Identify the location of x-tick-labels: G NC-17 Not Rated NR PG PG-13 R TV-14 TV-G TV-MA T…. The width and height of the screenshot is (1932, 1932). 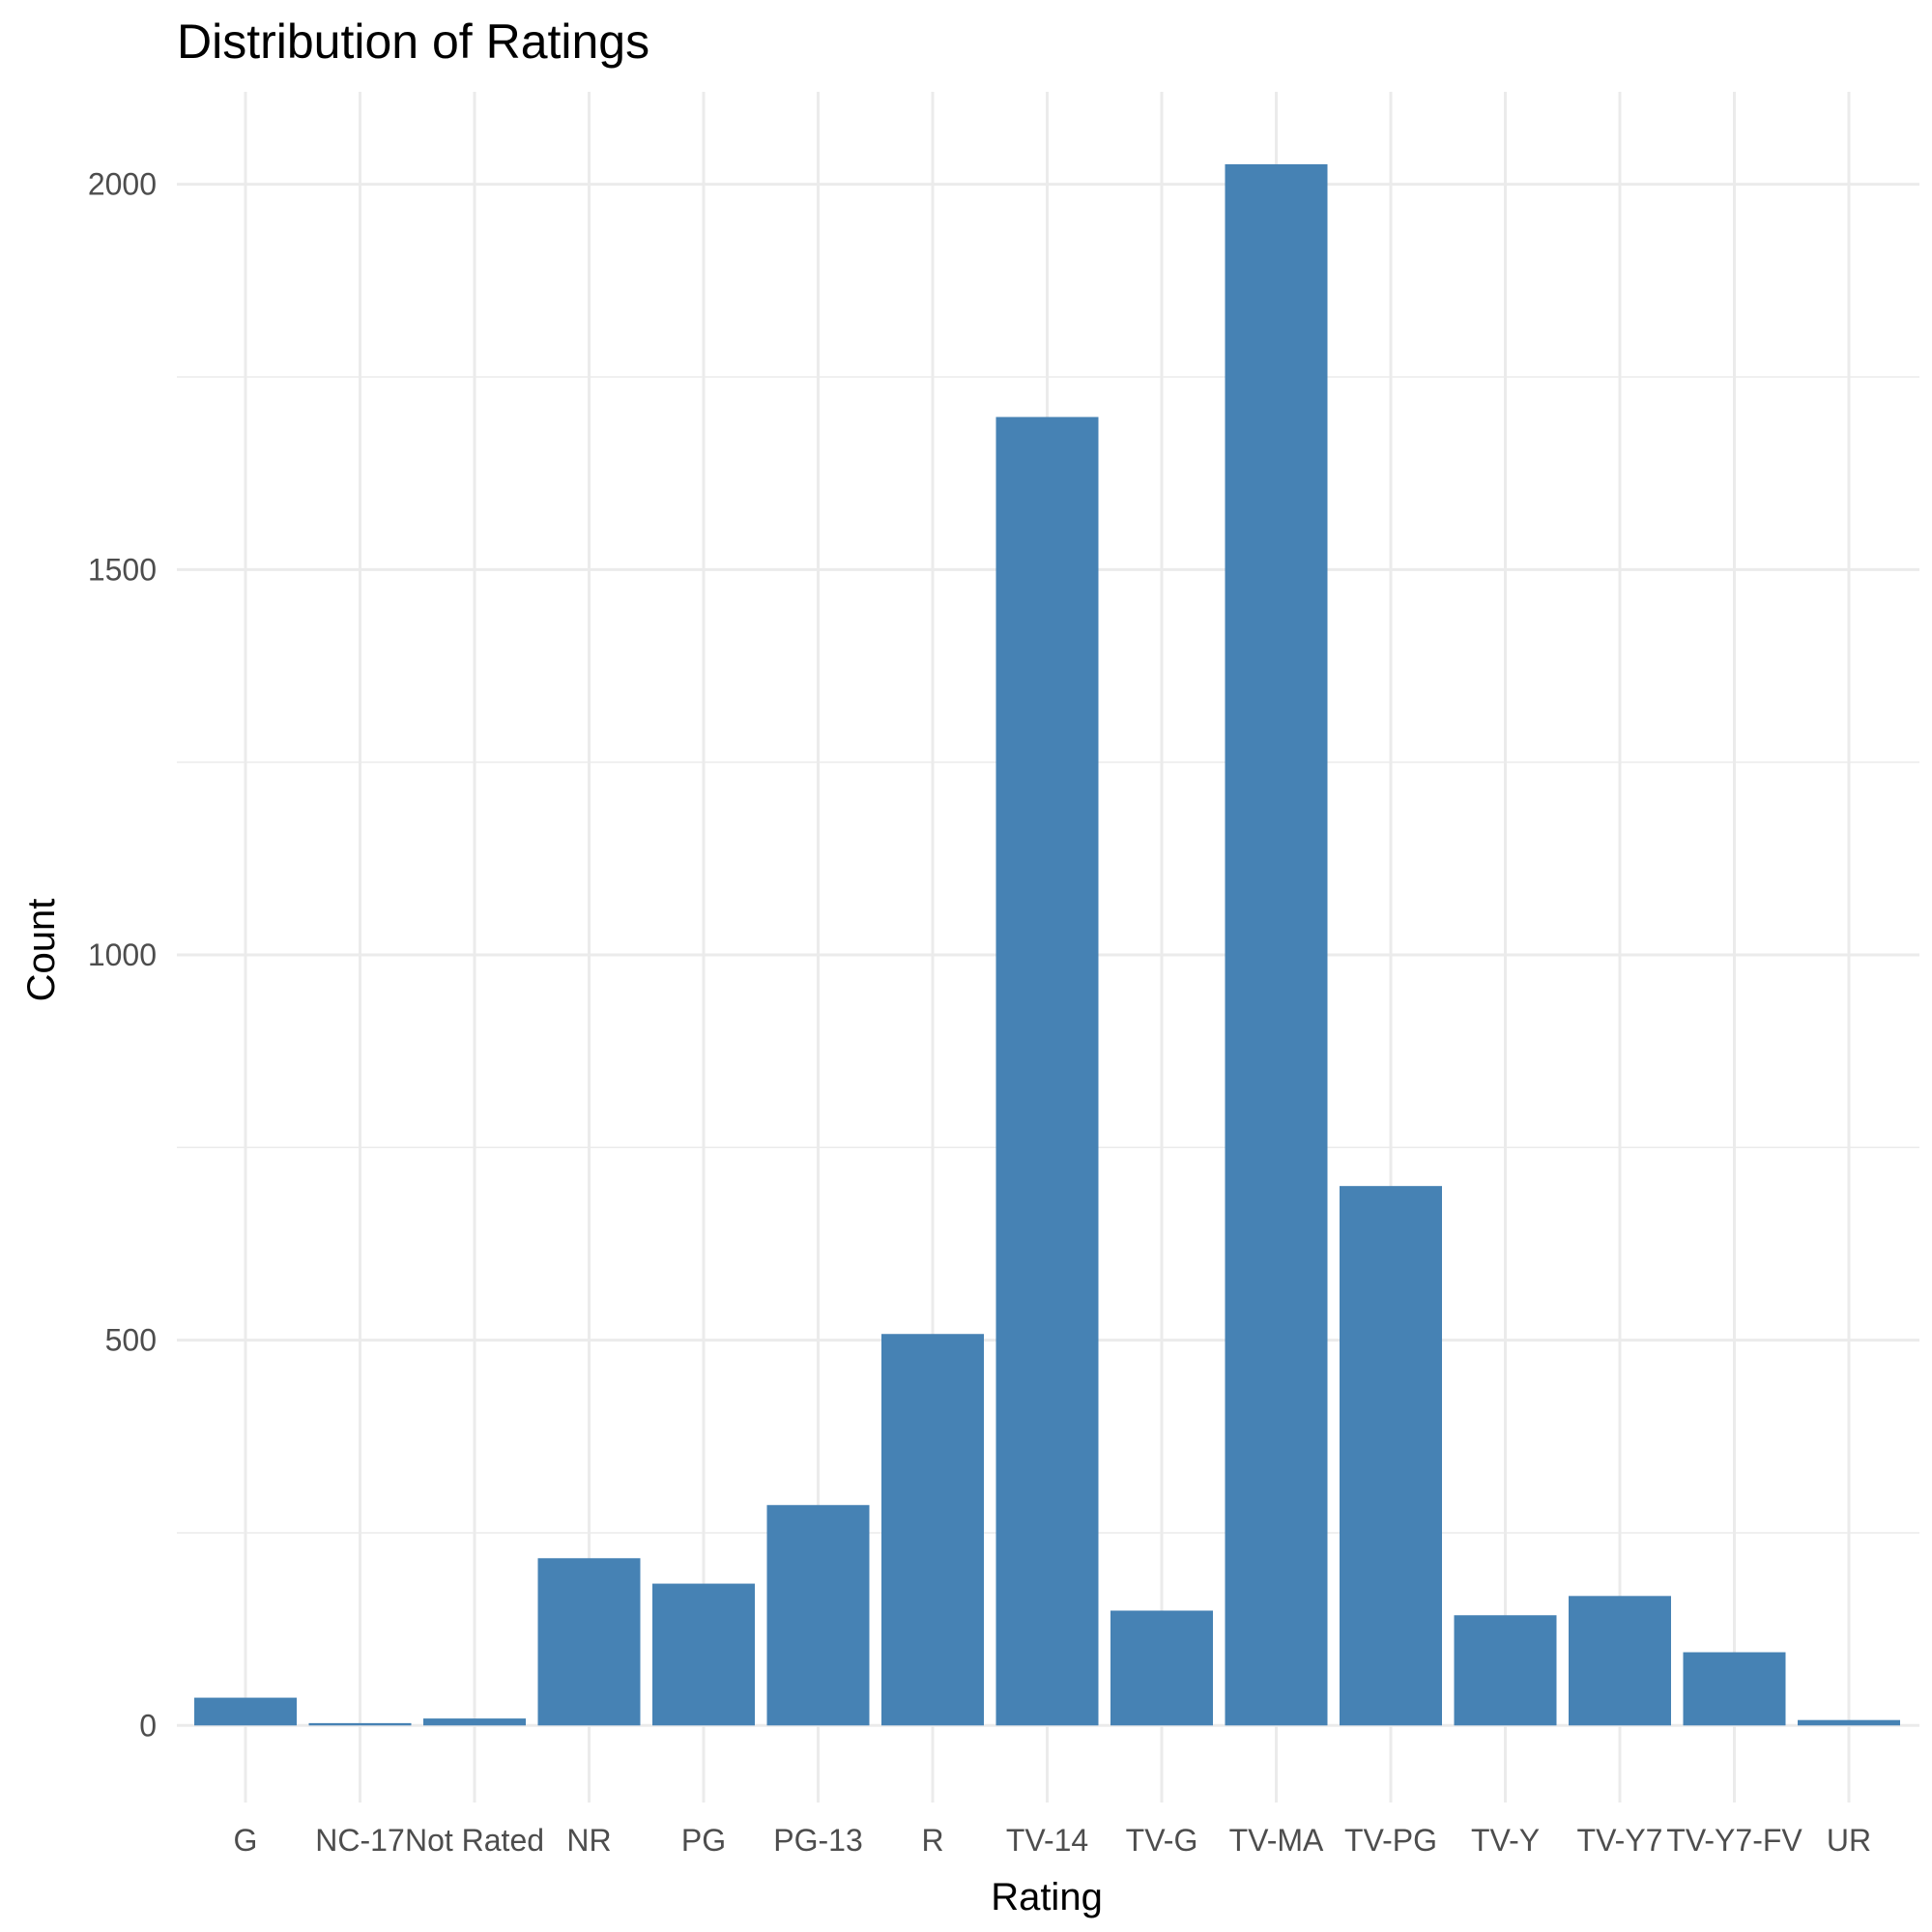
(1053, 1840).